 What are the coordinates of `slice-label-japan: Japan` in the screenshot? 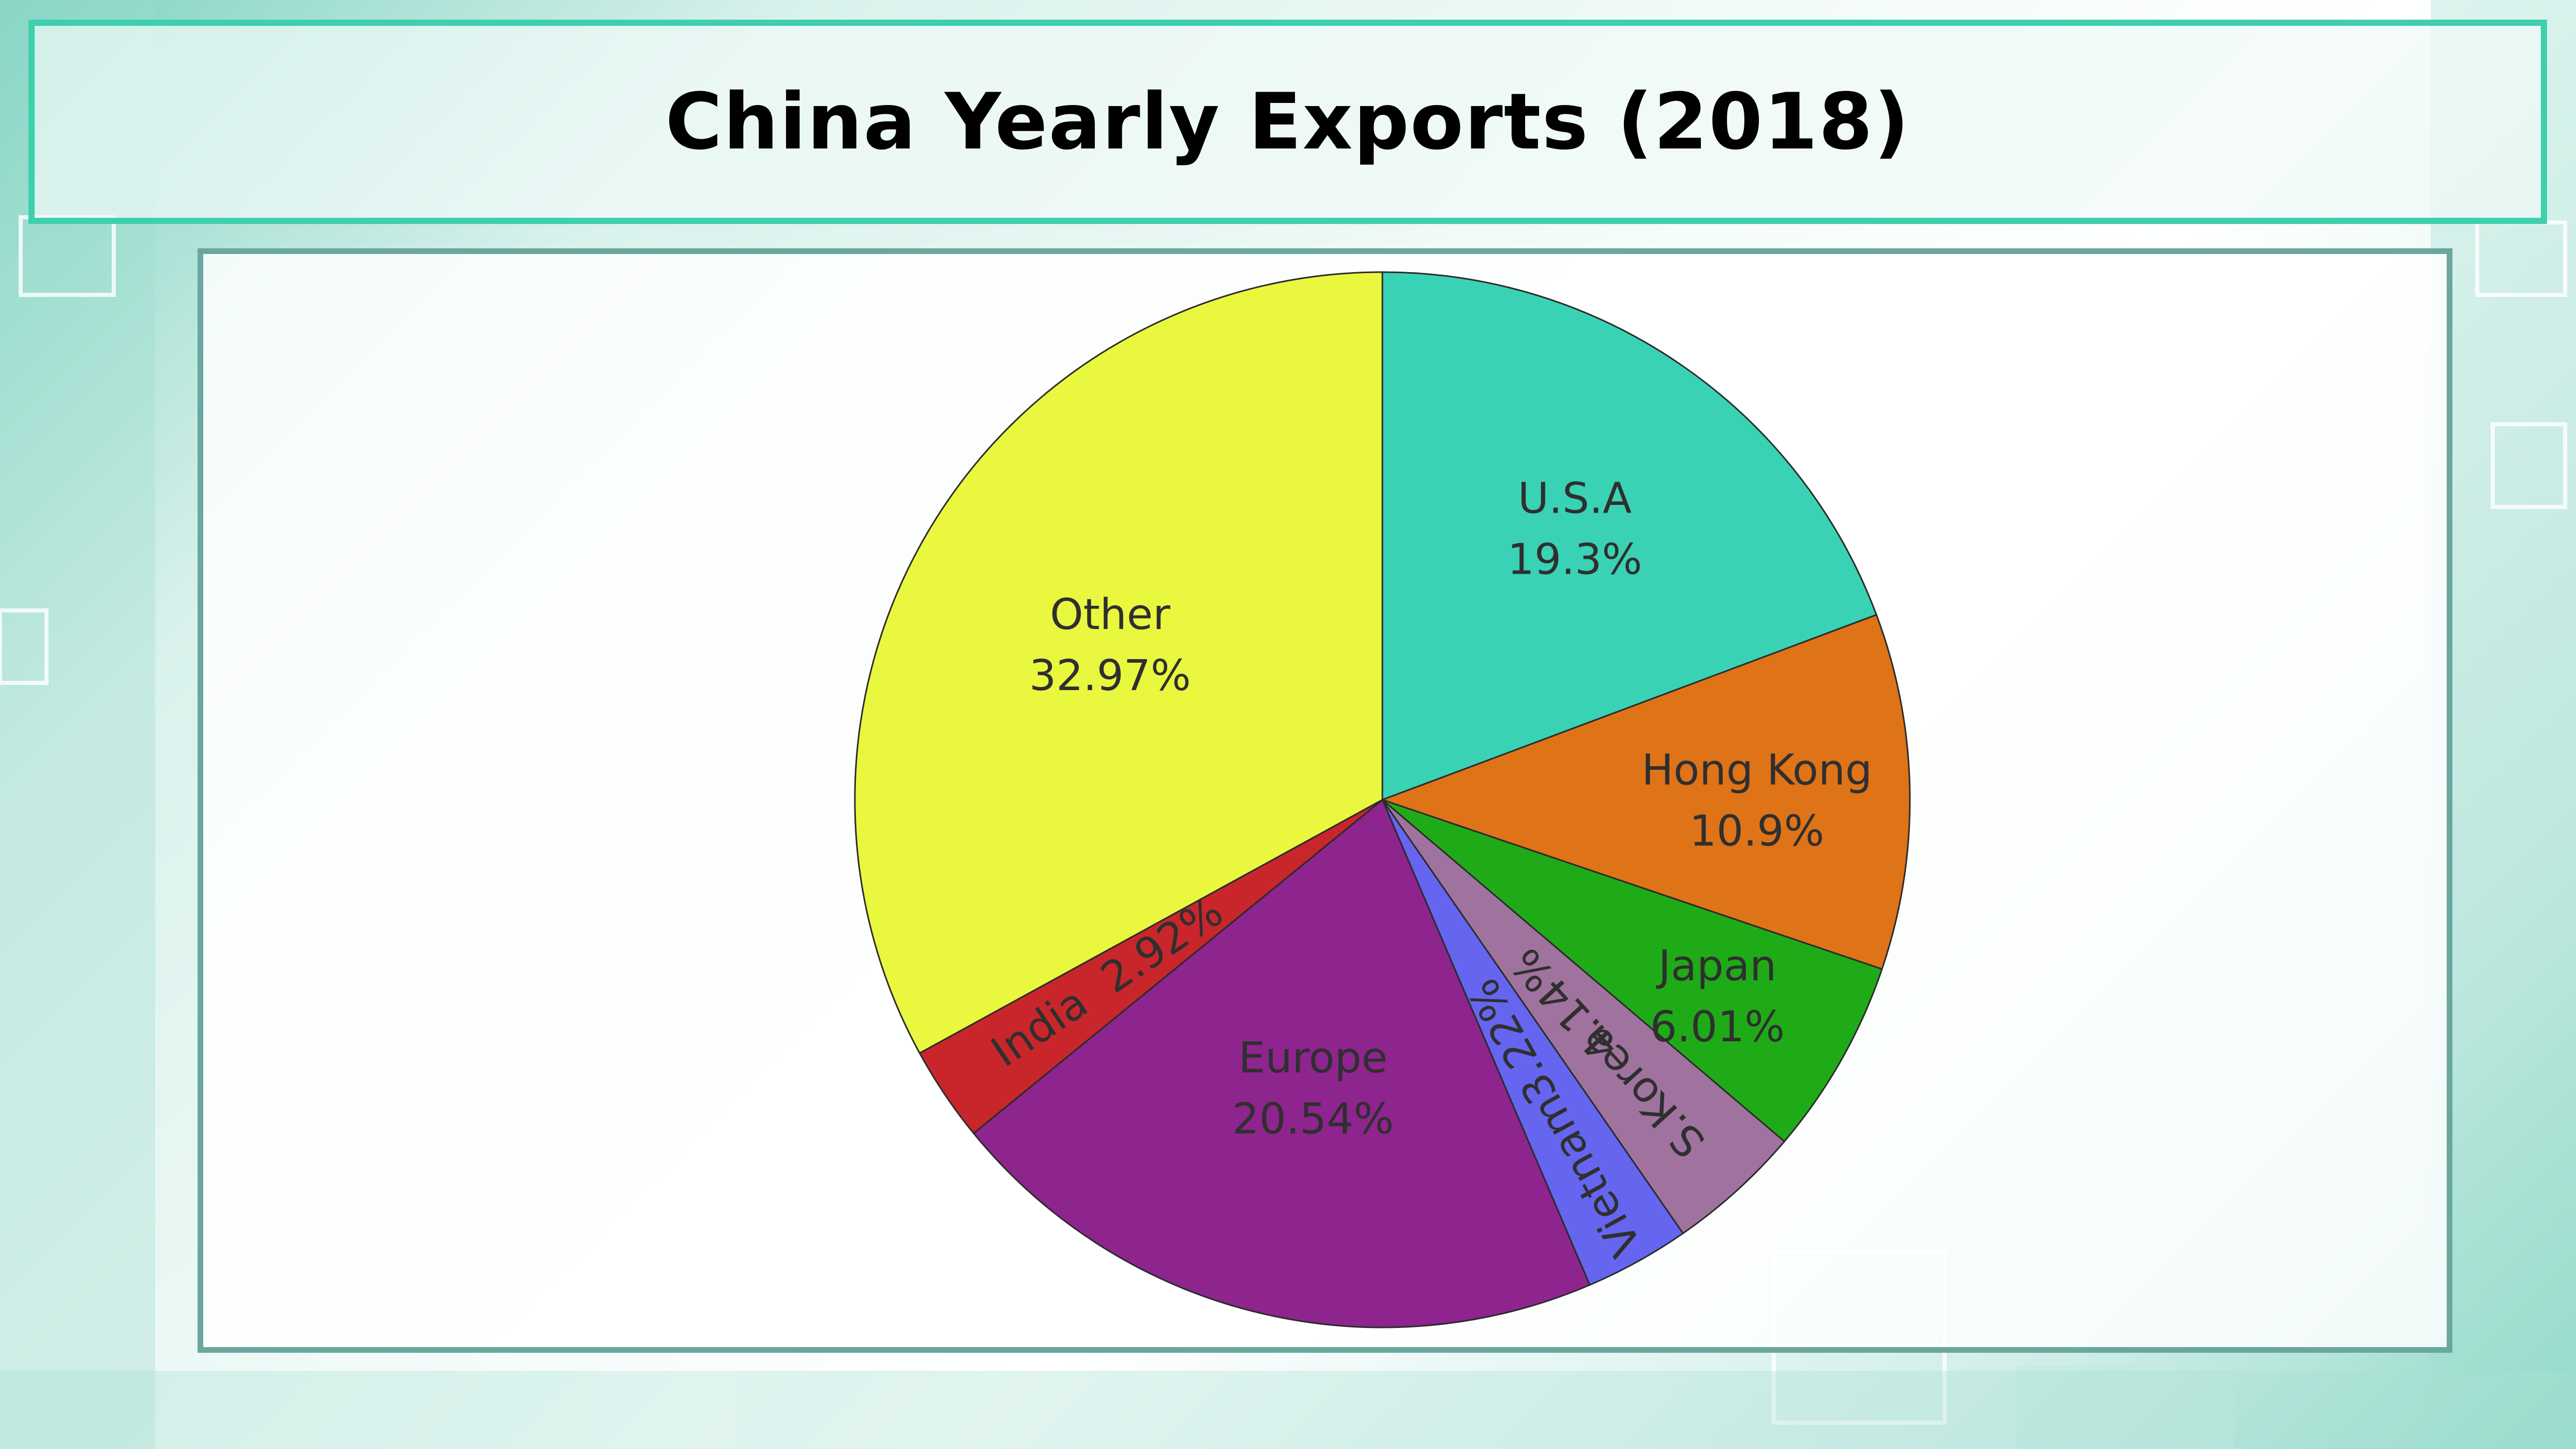 It's located at (1715, 967).